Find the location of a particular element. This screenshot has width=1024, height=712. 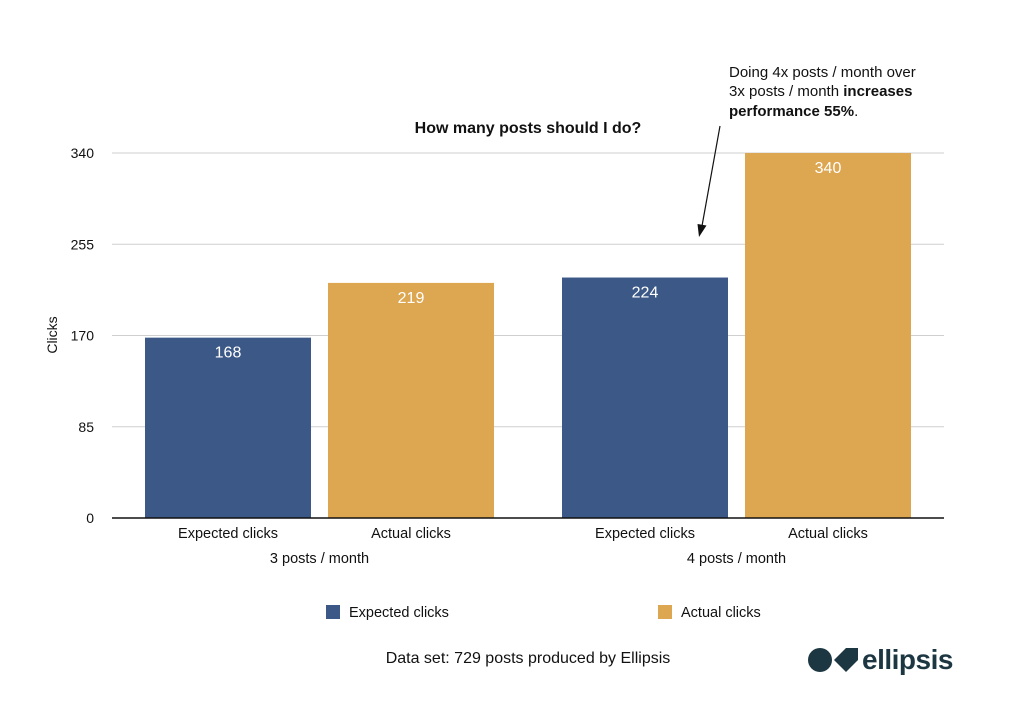

chart-title: How many posts should I do? is located at coordinates (528, 128).